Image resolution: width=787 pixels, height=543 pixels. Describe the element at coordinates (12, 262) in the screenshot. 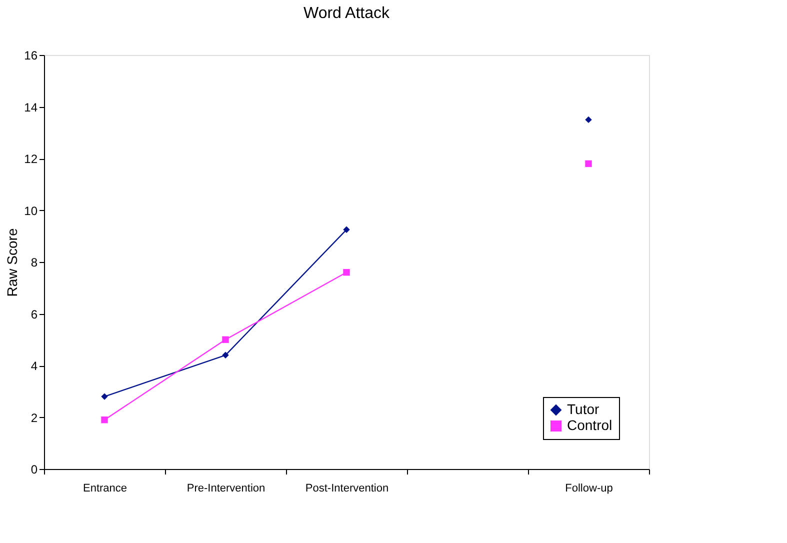

I see `y-axis-title: Raw Score` at that location.